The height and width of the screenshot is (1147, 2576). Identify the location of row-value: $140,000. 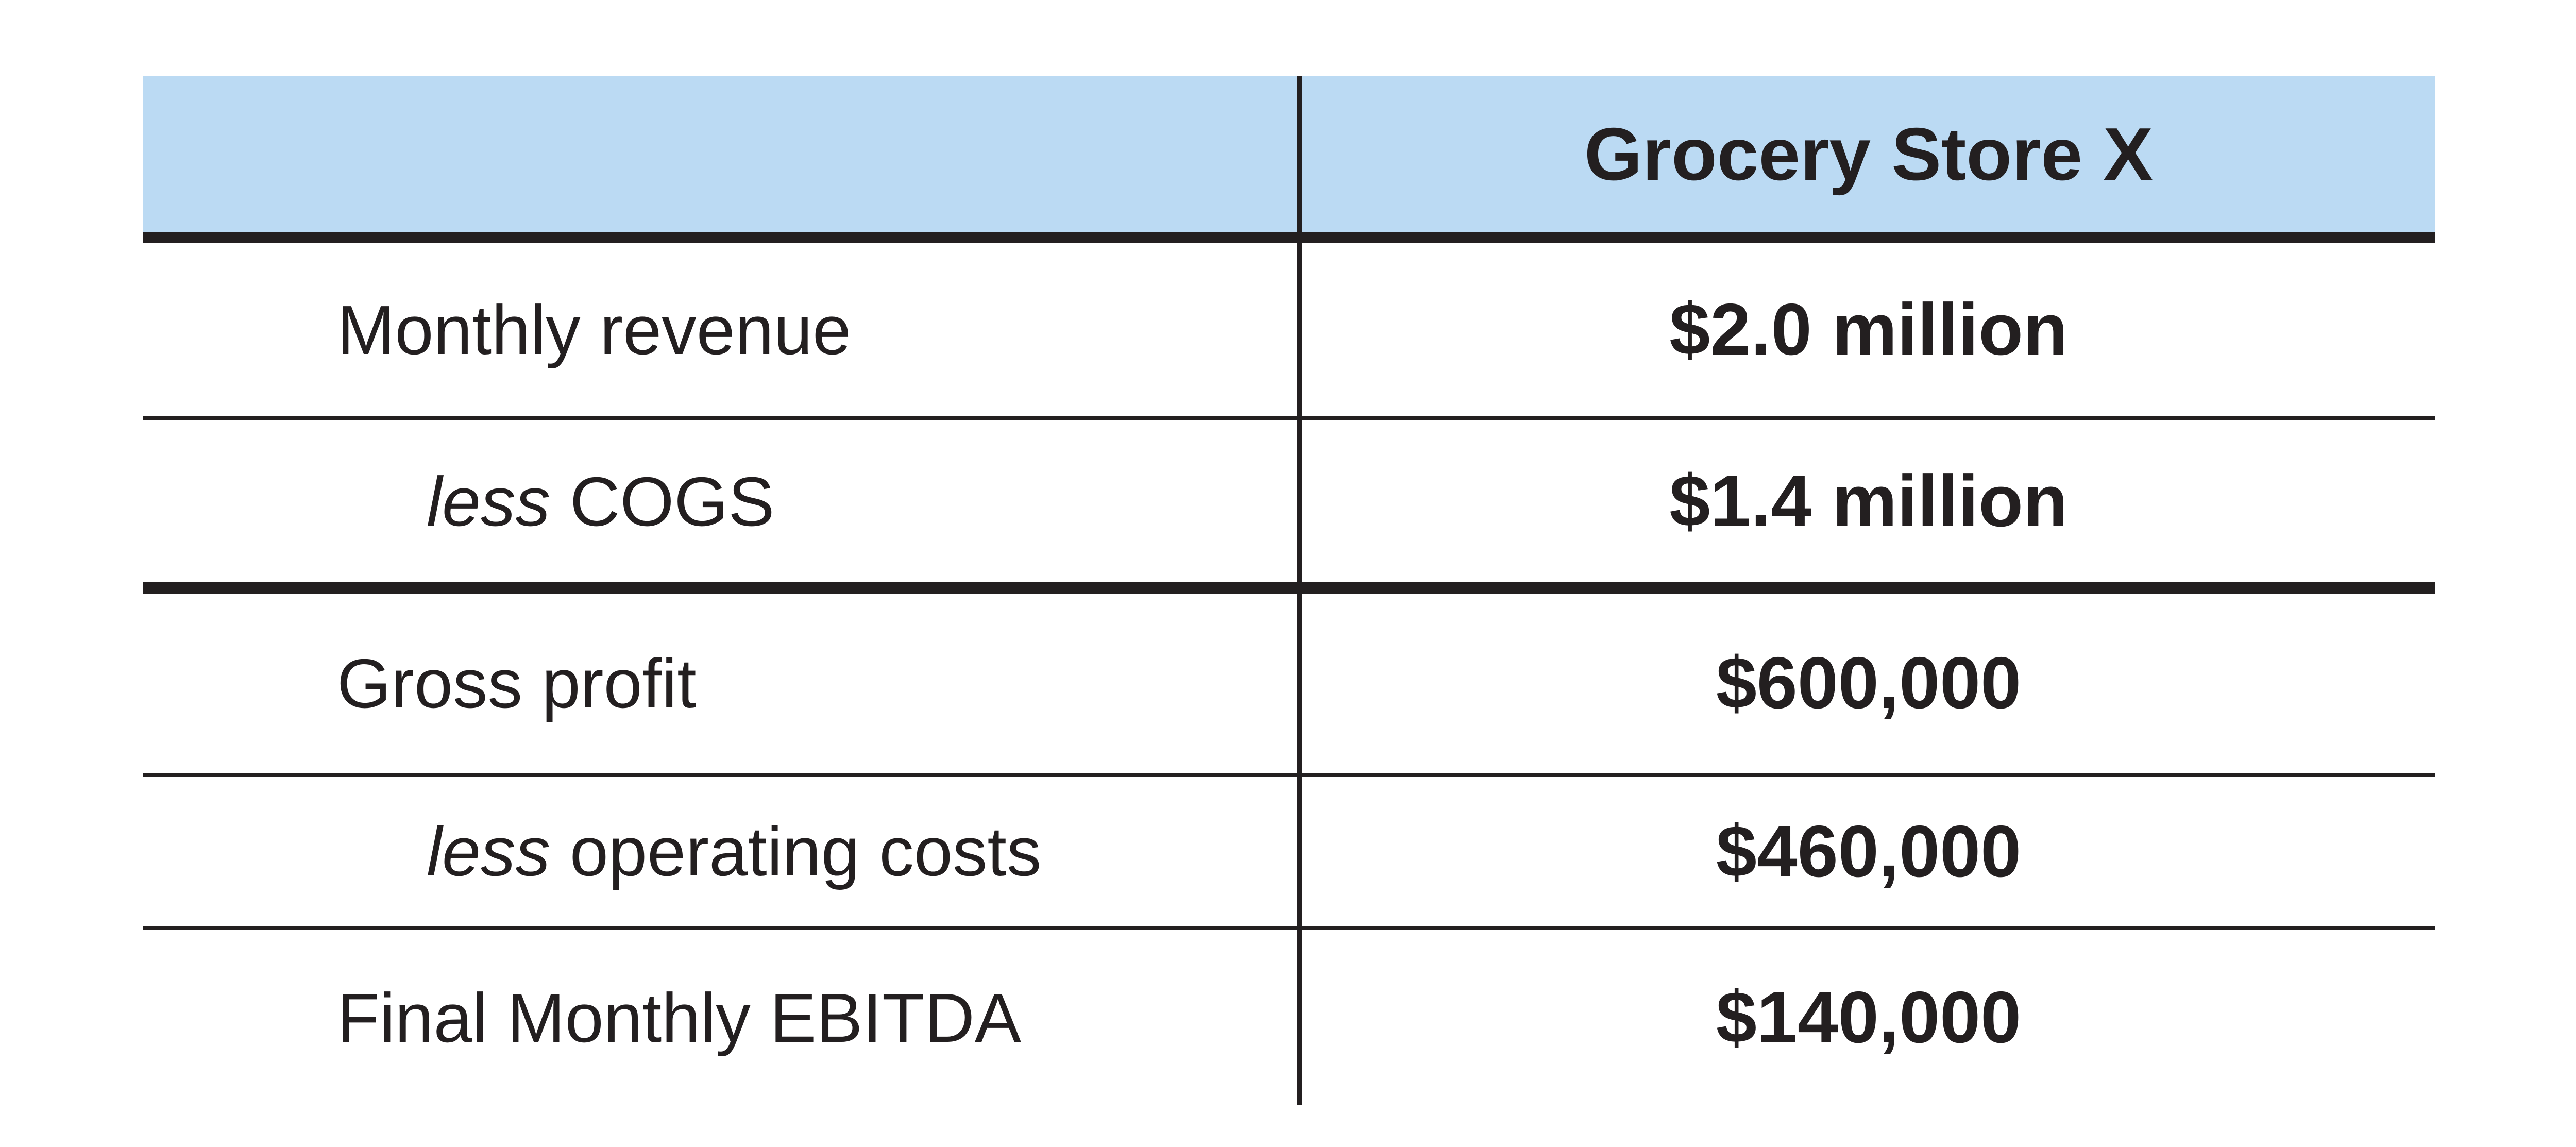
(1869, 1017).